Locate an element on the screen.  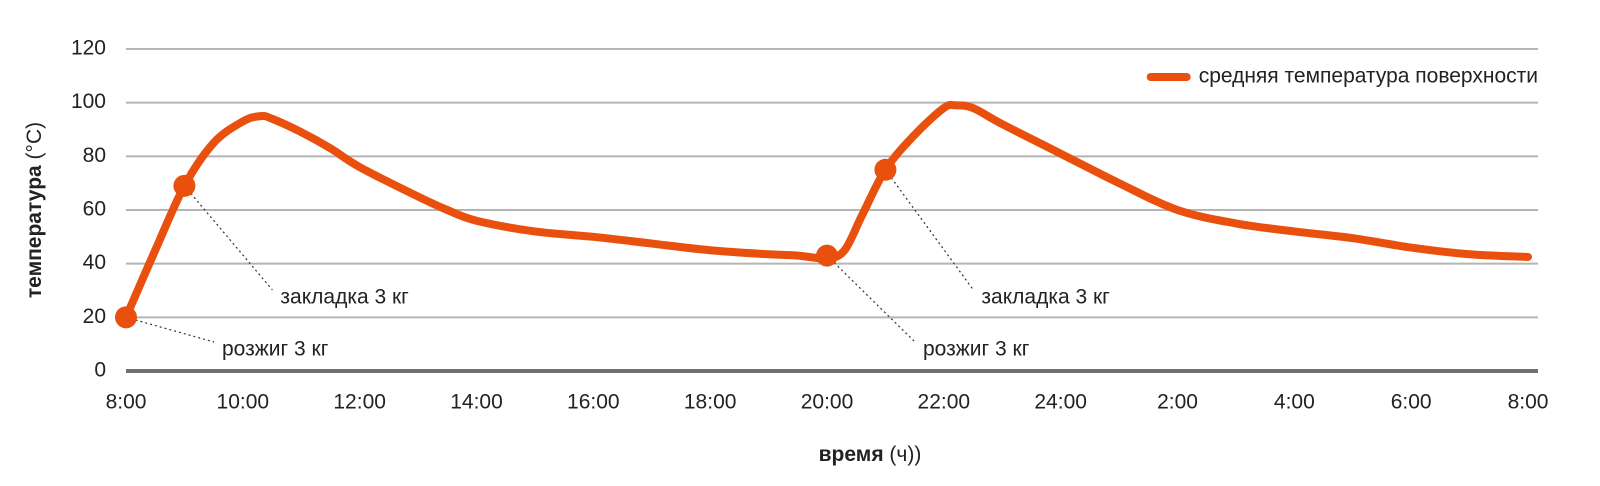
y-title-unit: (°C) is located at coordinates (34, 141).